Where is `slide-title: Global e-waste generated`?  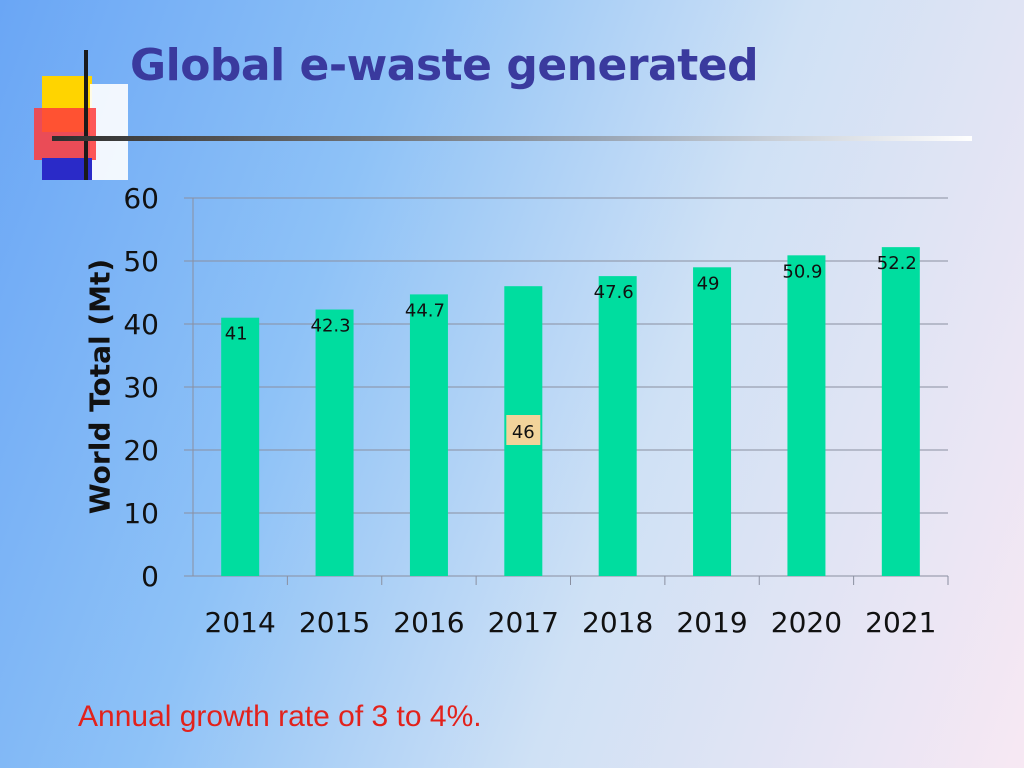
slide-title: Global e-waste generated is located at coordinates (444, 65).